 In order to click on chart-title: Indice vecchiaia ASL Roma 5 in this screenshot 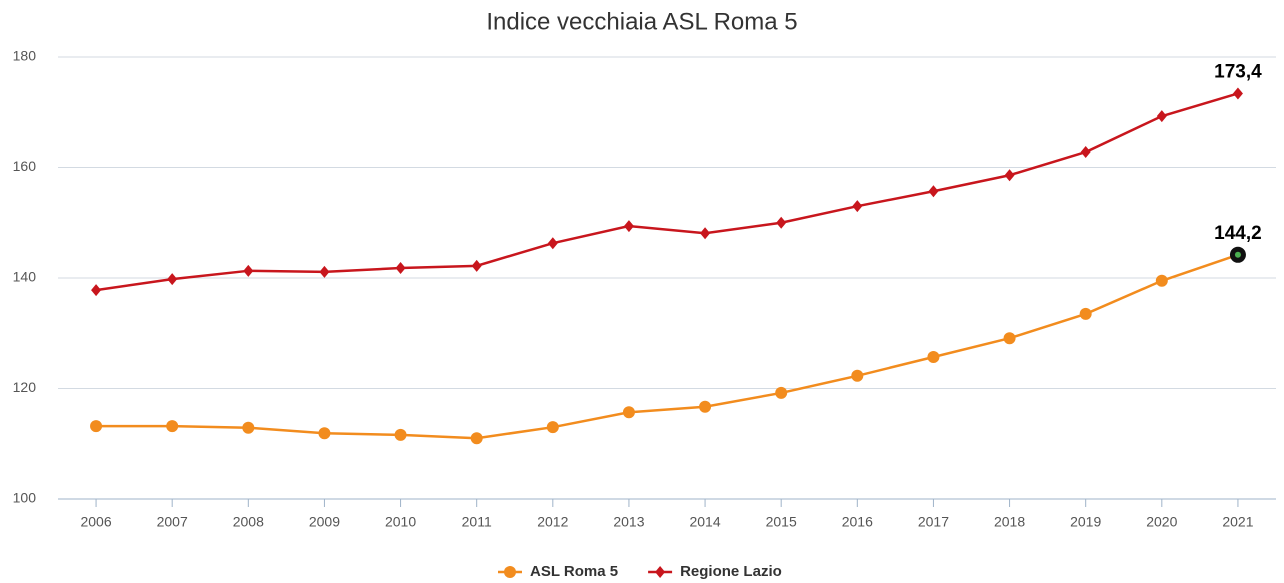, I will do `click(641, 21)`.